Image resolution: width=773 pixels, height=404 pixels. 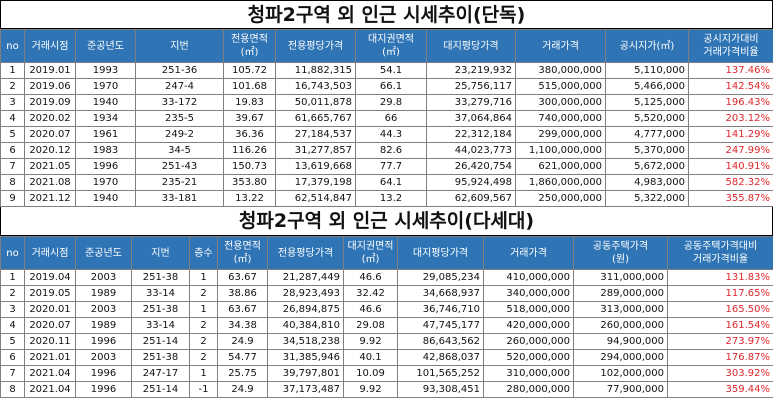 What do you see at coordinates (242, 253) in the screenshot?
I see `section2-header-area: 전용면적 (㎡)` at bounding box center [242, 253].